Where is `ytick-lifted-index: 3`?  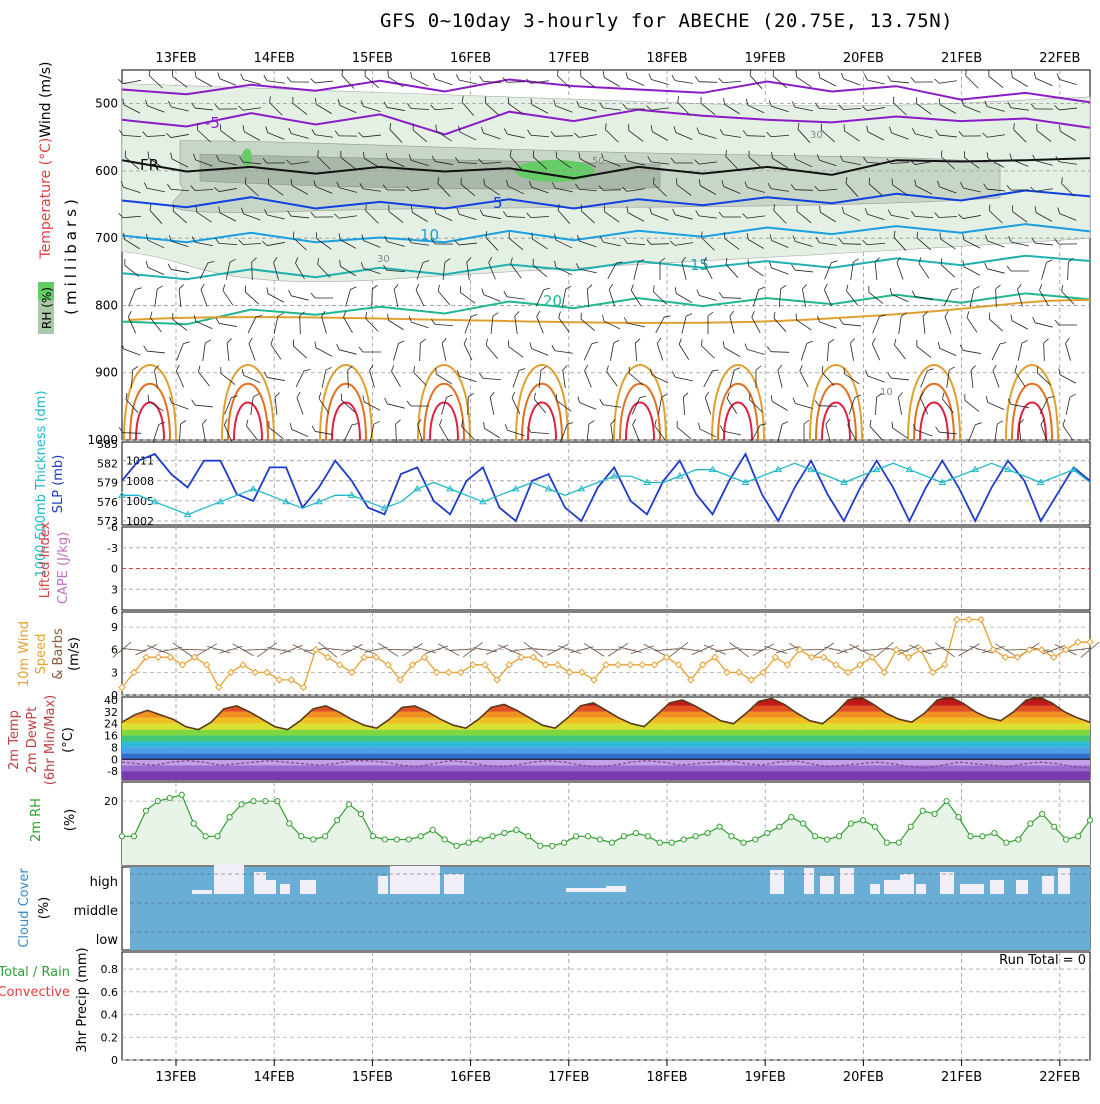 ytick-lifted-index: 3 is located at coordinates (114, 589).